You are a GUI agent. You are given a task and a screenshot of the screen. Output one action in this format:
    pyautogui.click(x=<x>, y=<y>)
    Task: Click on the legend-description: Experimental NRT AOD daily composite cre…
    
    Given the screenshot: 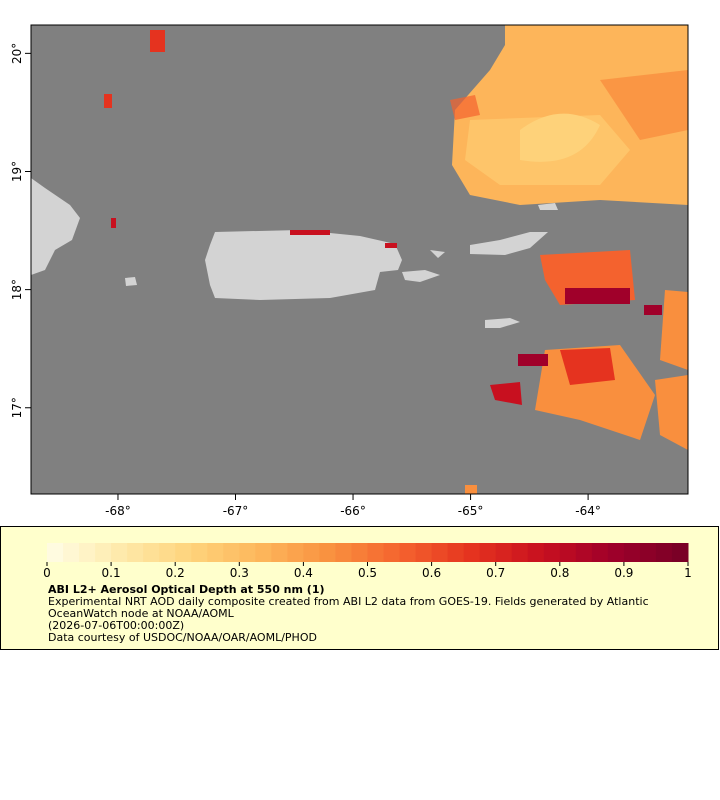 What is the action you would take?
    pyautogui.click(x=348, y=607)
    